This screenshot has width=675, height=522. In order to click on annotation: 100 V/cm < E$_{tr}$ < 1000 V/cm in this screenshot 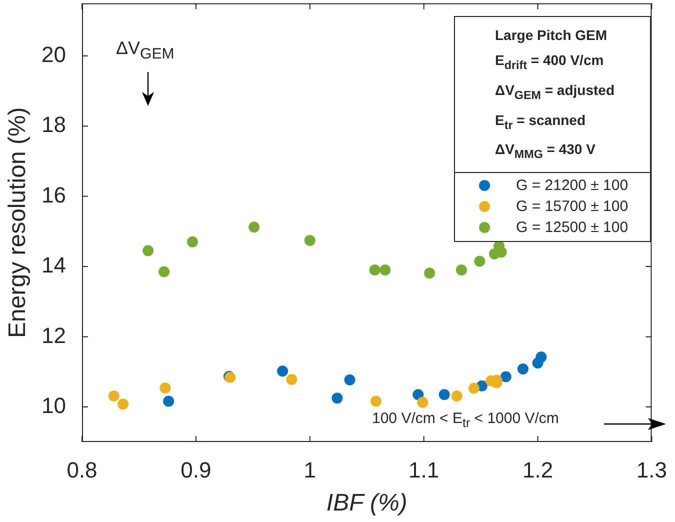, I will do `click(465, 420)`.